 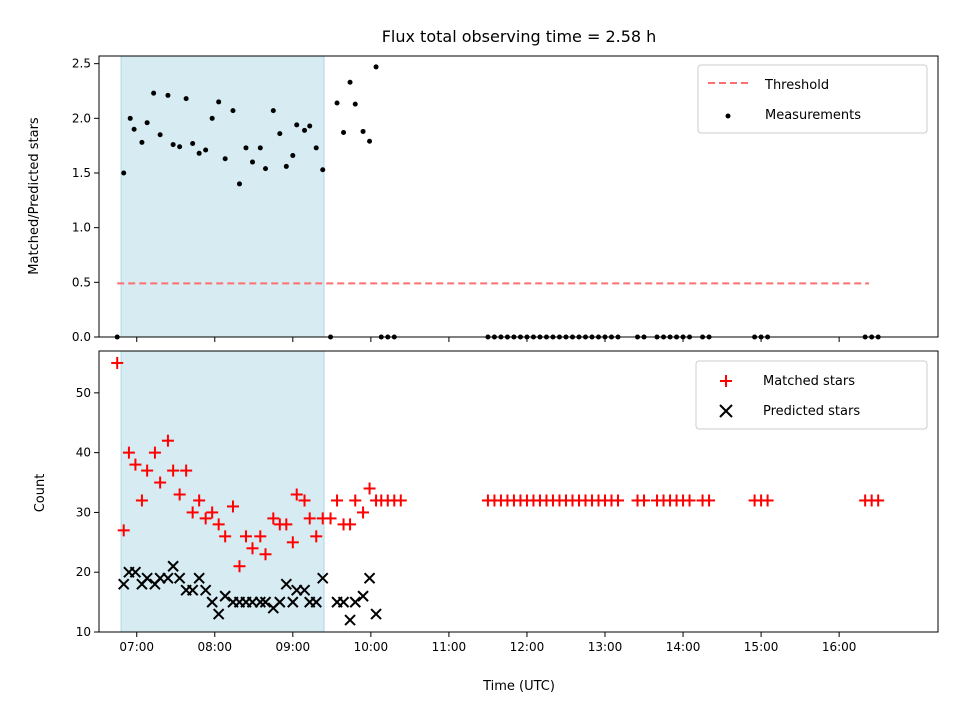 I want to click on y-axis-ticks: 10 20 30 40 50, so click(x=87, y=512).